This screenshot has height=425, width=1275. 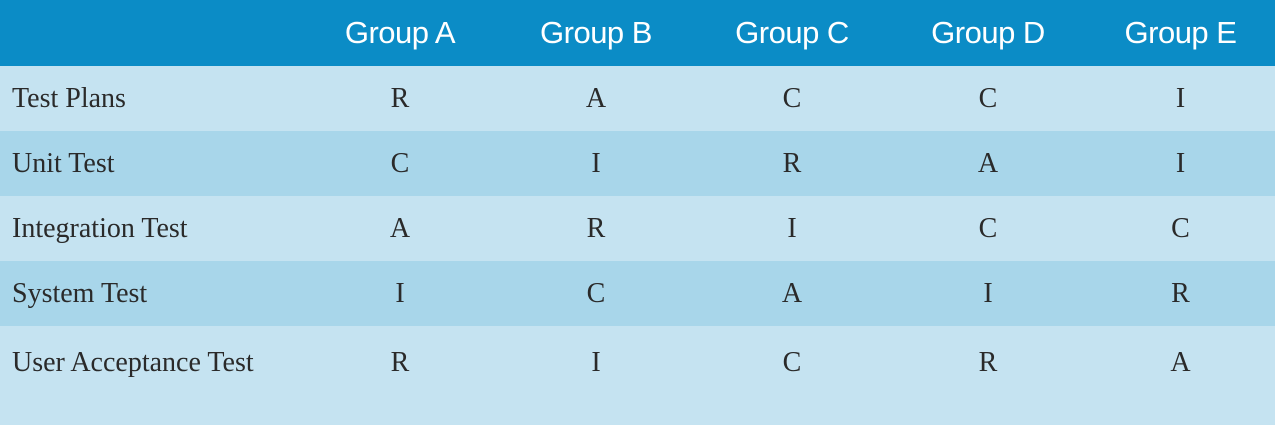 What do you see at coordinates (400, 33) in the screenshot?
I see `column-header: Group A` at bounding box center [400, 33].